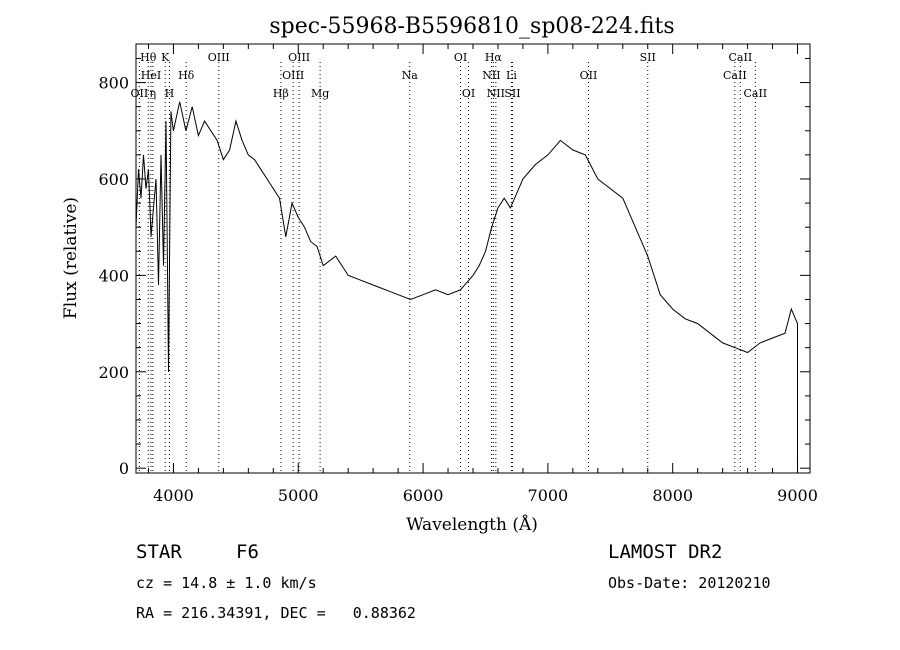 This screenshot has height=650, width=900. I want to click on observation-date: Obs-Date: 20120210, so click(689, 583).